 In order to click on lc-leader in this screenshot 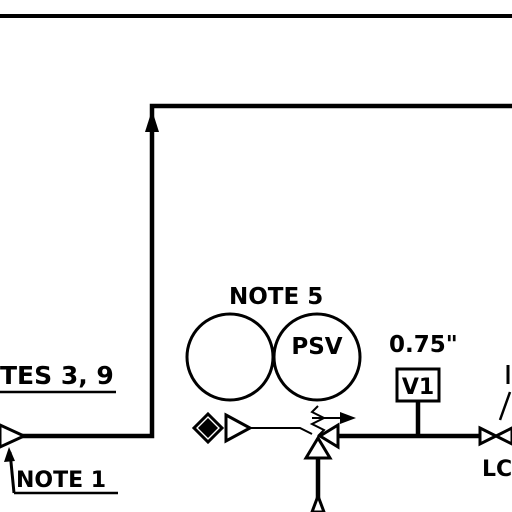, I will do `click(505, 406)`.